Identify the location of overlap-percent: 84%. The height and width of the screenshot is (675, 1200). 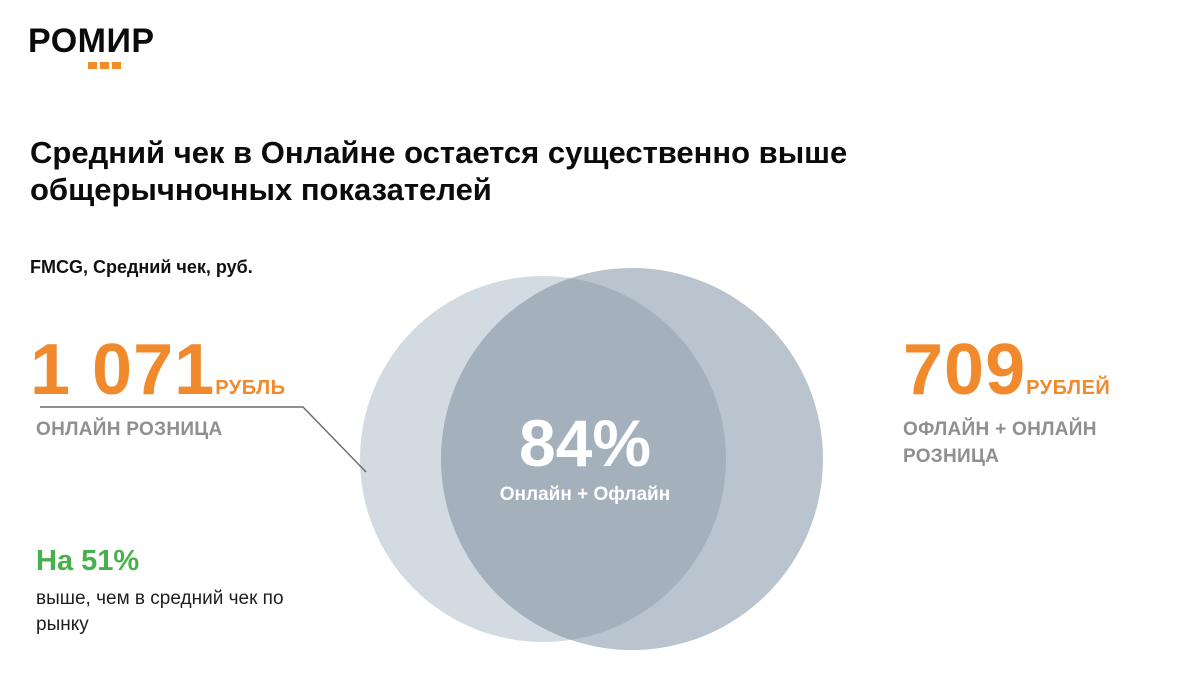
(585, 443).